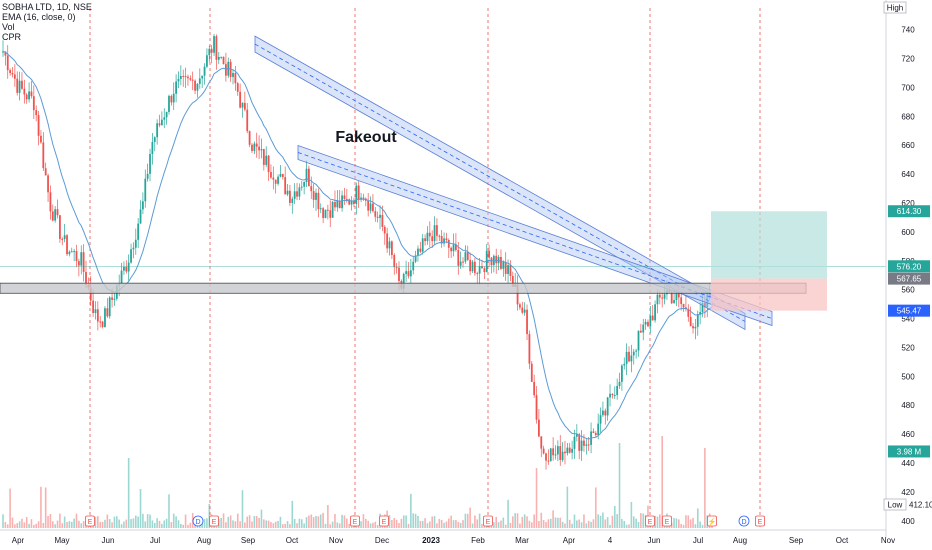 This screenshot has width=932, height=550. I want to click on event-marker-letter: E, so click(214, 522).